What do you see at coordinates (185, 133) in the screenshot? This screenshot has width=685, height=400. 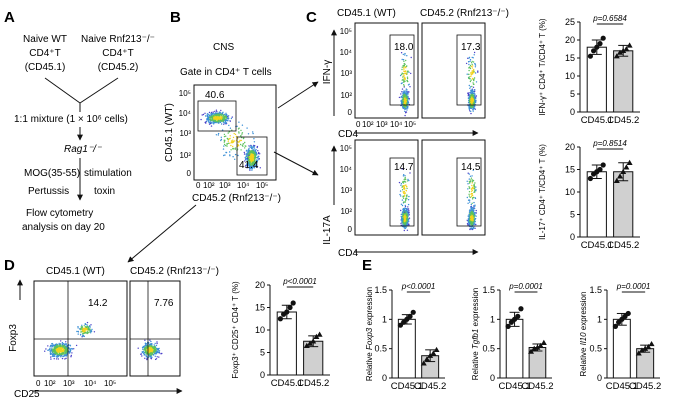 I see `b-ytick: 10³` at bounding box center [185, 133].